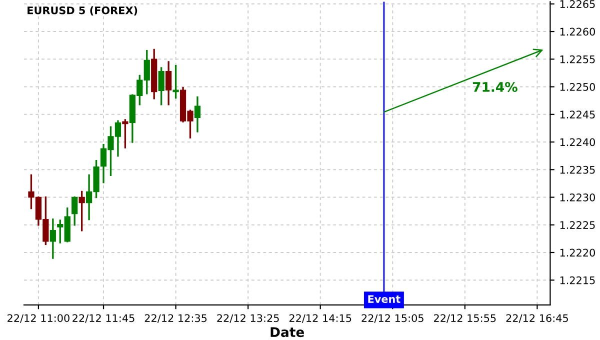 This screenshot has height=340, width=600. Describe the element at coordinates (465, 318) in the screenshot. I see `x-tick-label: 22/12 15:55` at that location.